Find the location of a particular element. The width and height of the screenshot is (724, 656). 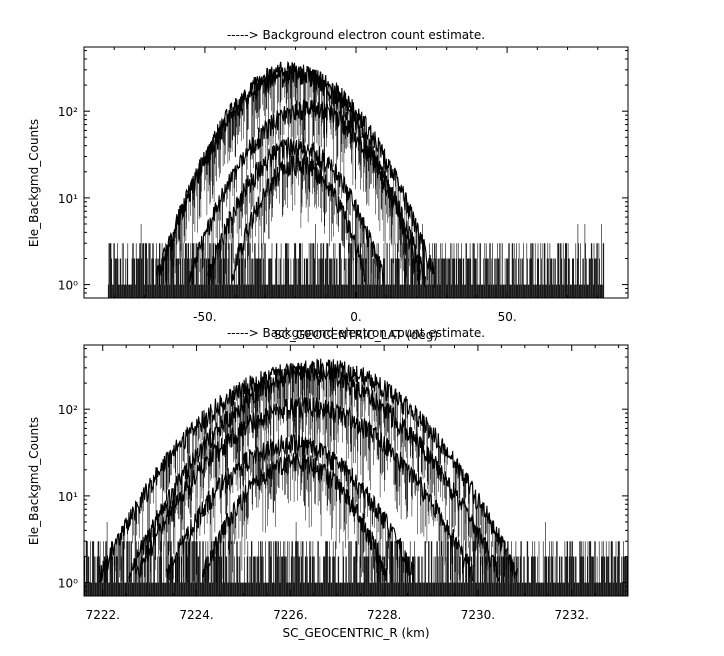

x-tick-label: 7232. is located at coordinates (572, 615).